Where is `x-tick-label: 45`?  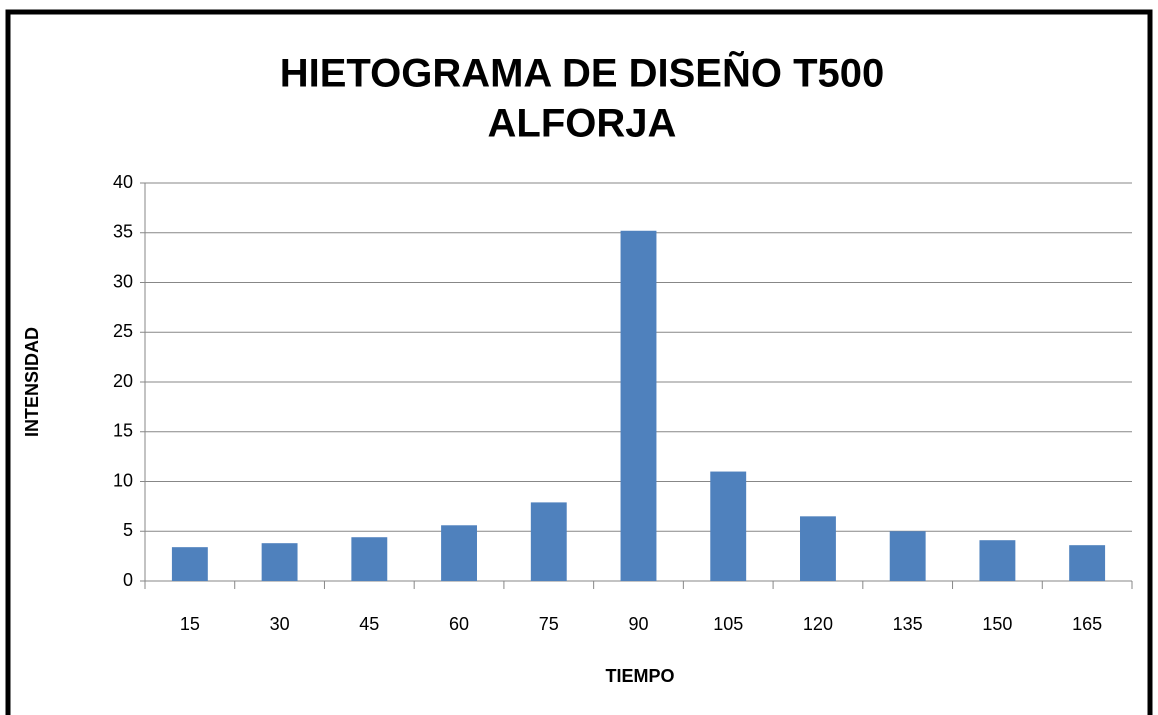 x-tick-label: 45 is located at coordinates (369, 624).